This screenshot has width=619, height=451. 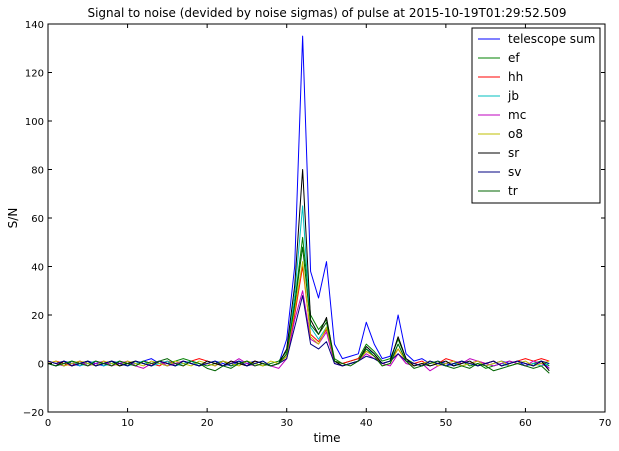 I want to click on legend-label: tr, so click(x=513, y=191).